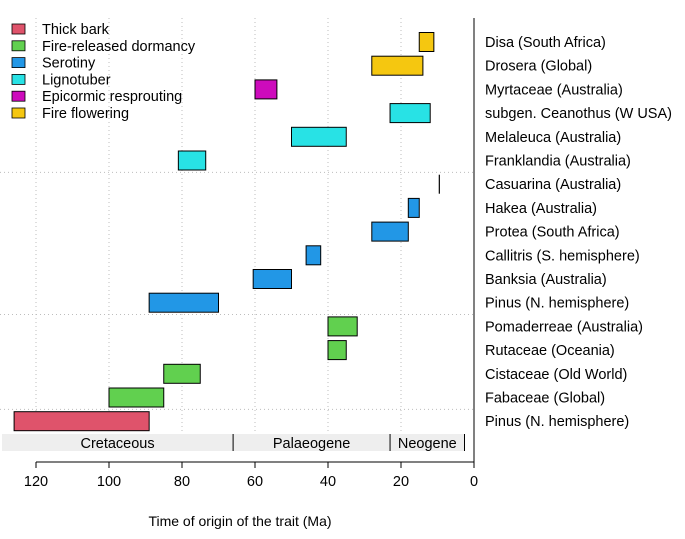 The height and width of the screenshot is (539, 685). I want to click on x-tick-label: 80, so click(182, 482).